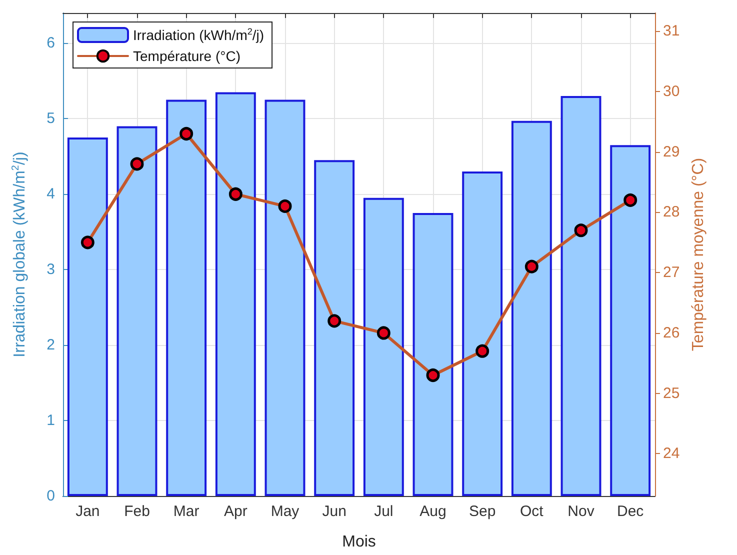  I want to click on y2-tick-label: 30, so click(671, 91).